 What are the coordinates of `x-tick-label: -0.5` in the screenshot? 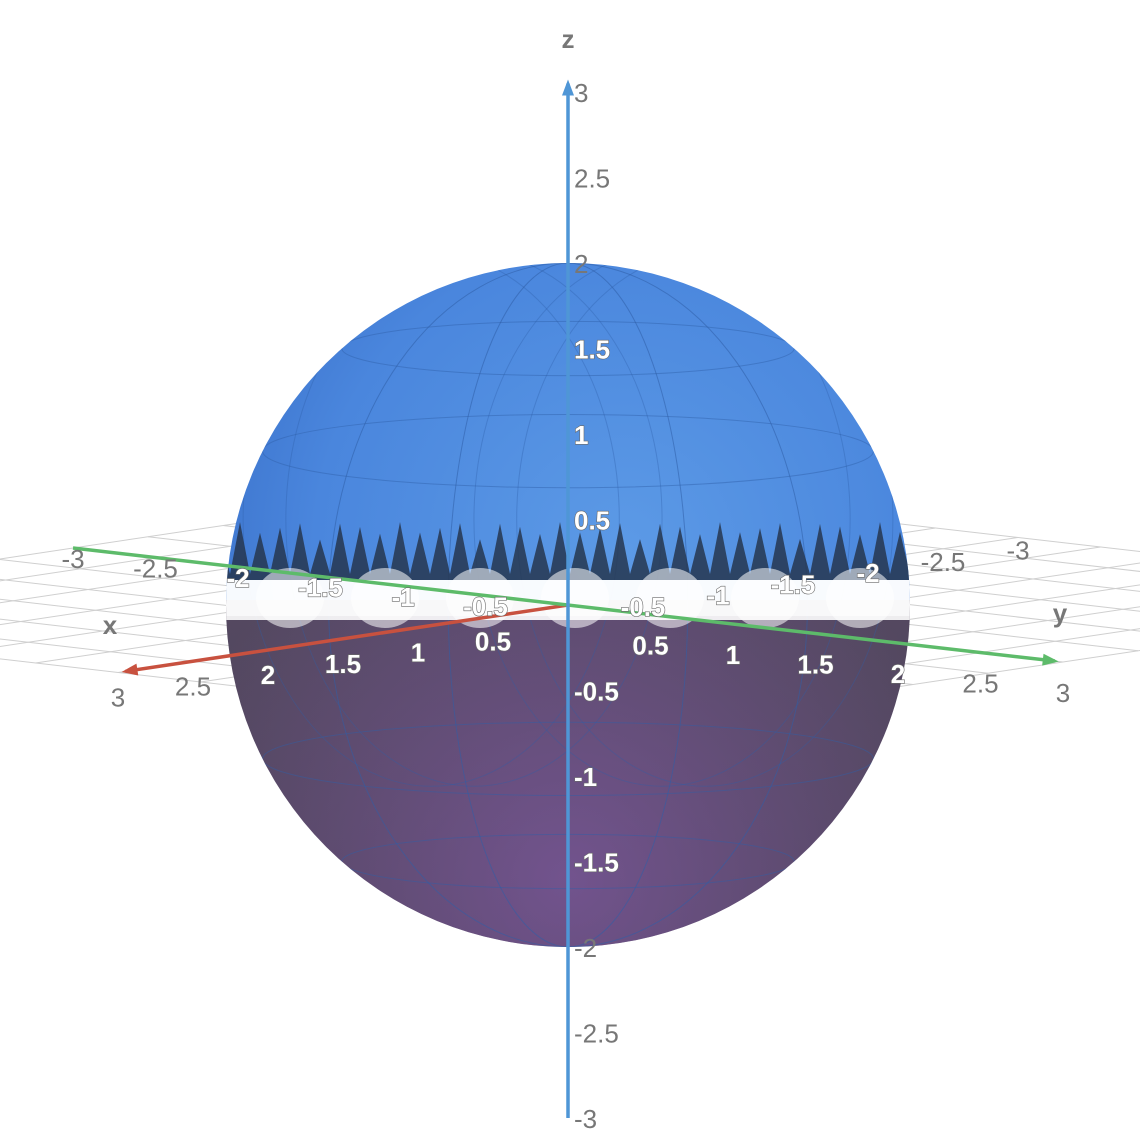 It's located at (643, 607).